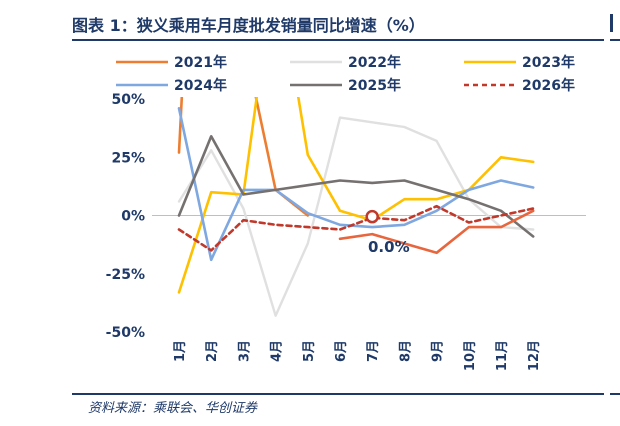 The image size is (620, 426). Describe the element at coordinates (611, 23) in the screenshot. I see `edge-mark` at that location.